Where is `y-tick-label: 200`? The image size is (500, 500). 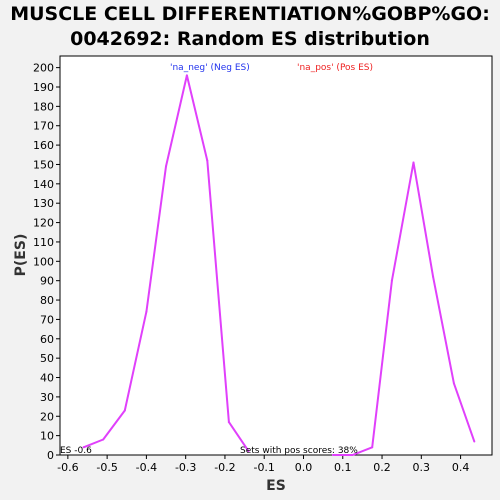 y-tick-label: 200 is located at coordinates (43, 68).